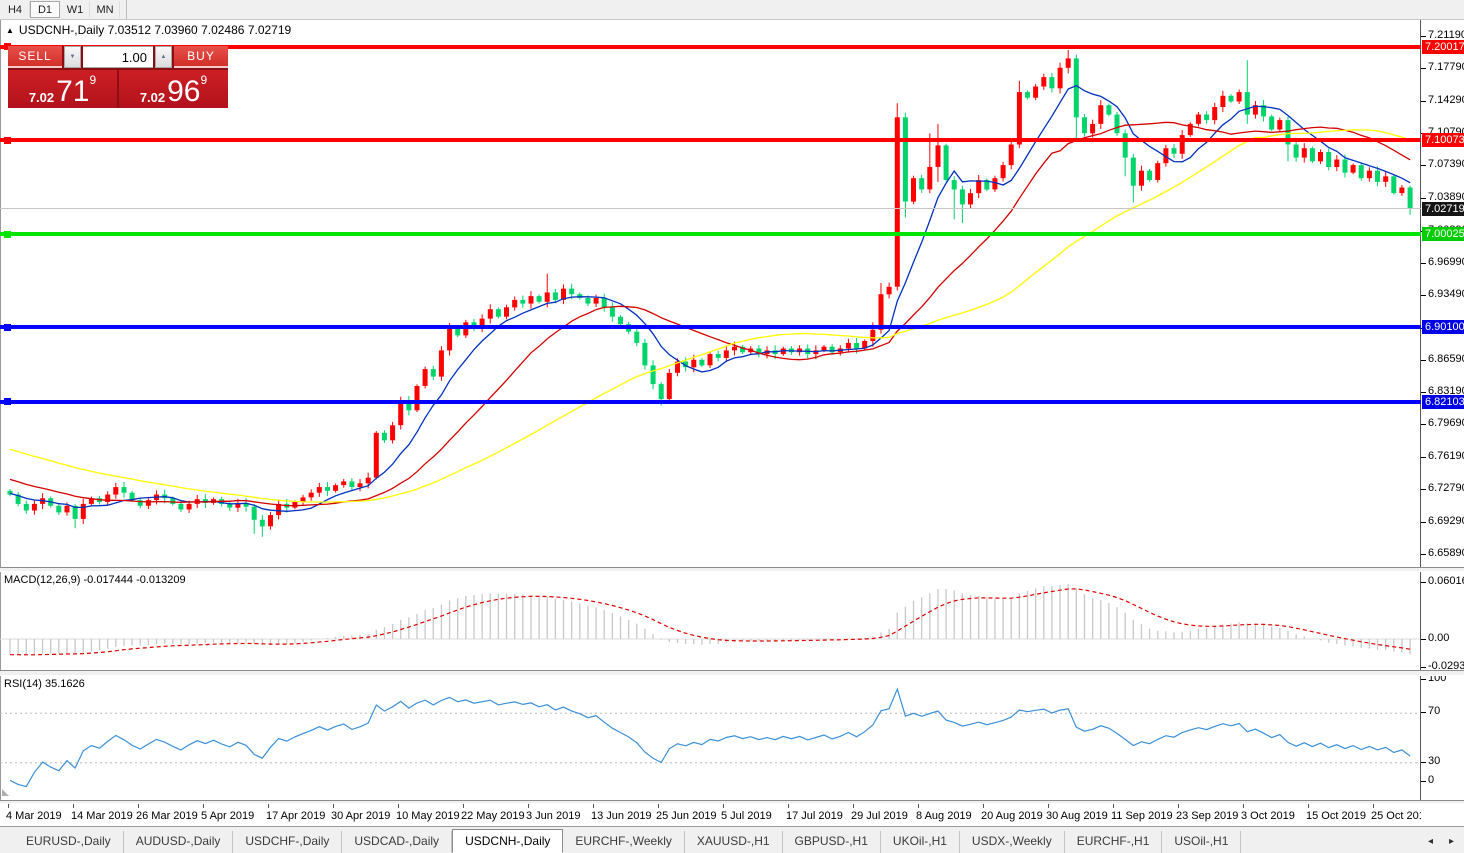 The height and width of the screenshot is (853, 1464). What do you see at coordinates (734, 842) in the screenshot?
I see `tab-xauusd-h1: XAUUSD-,H1` at bounding box center [734, 842].